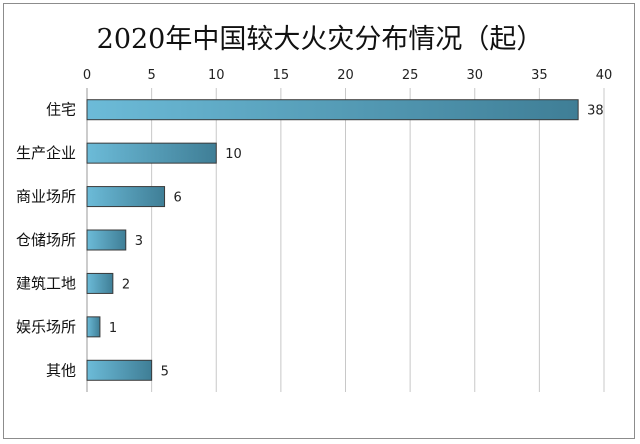  I want to click on x-tick-label: 40, so click(604, 75).